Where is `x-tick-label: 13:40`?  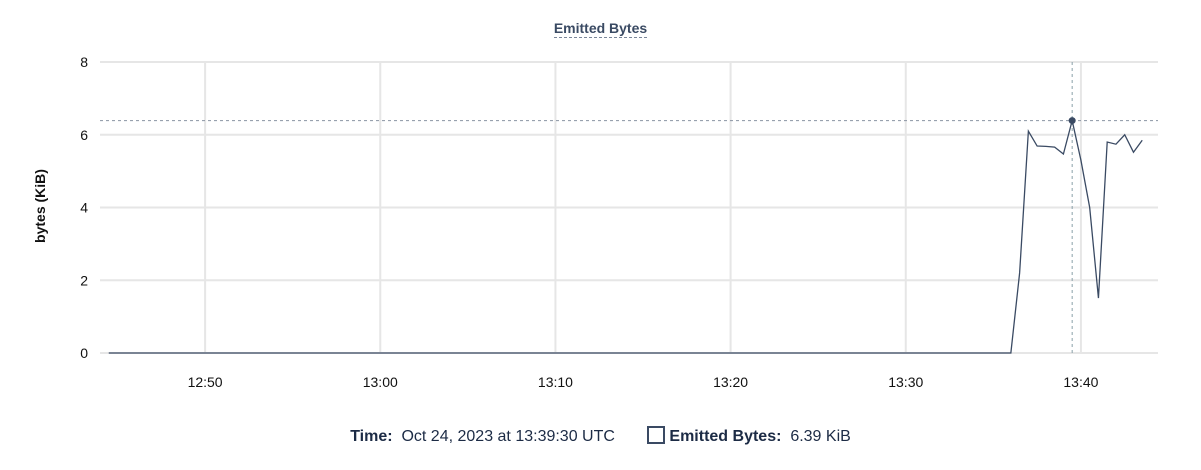
x-tick-label: 13:40 is located at coordinates (1080, 382).